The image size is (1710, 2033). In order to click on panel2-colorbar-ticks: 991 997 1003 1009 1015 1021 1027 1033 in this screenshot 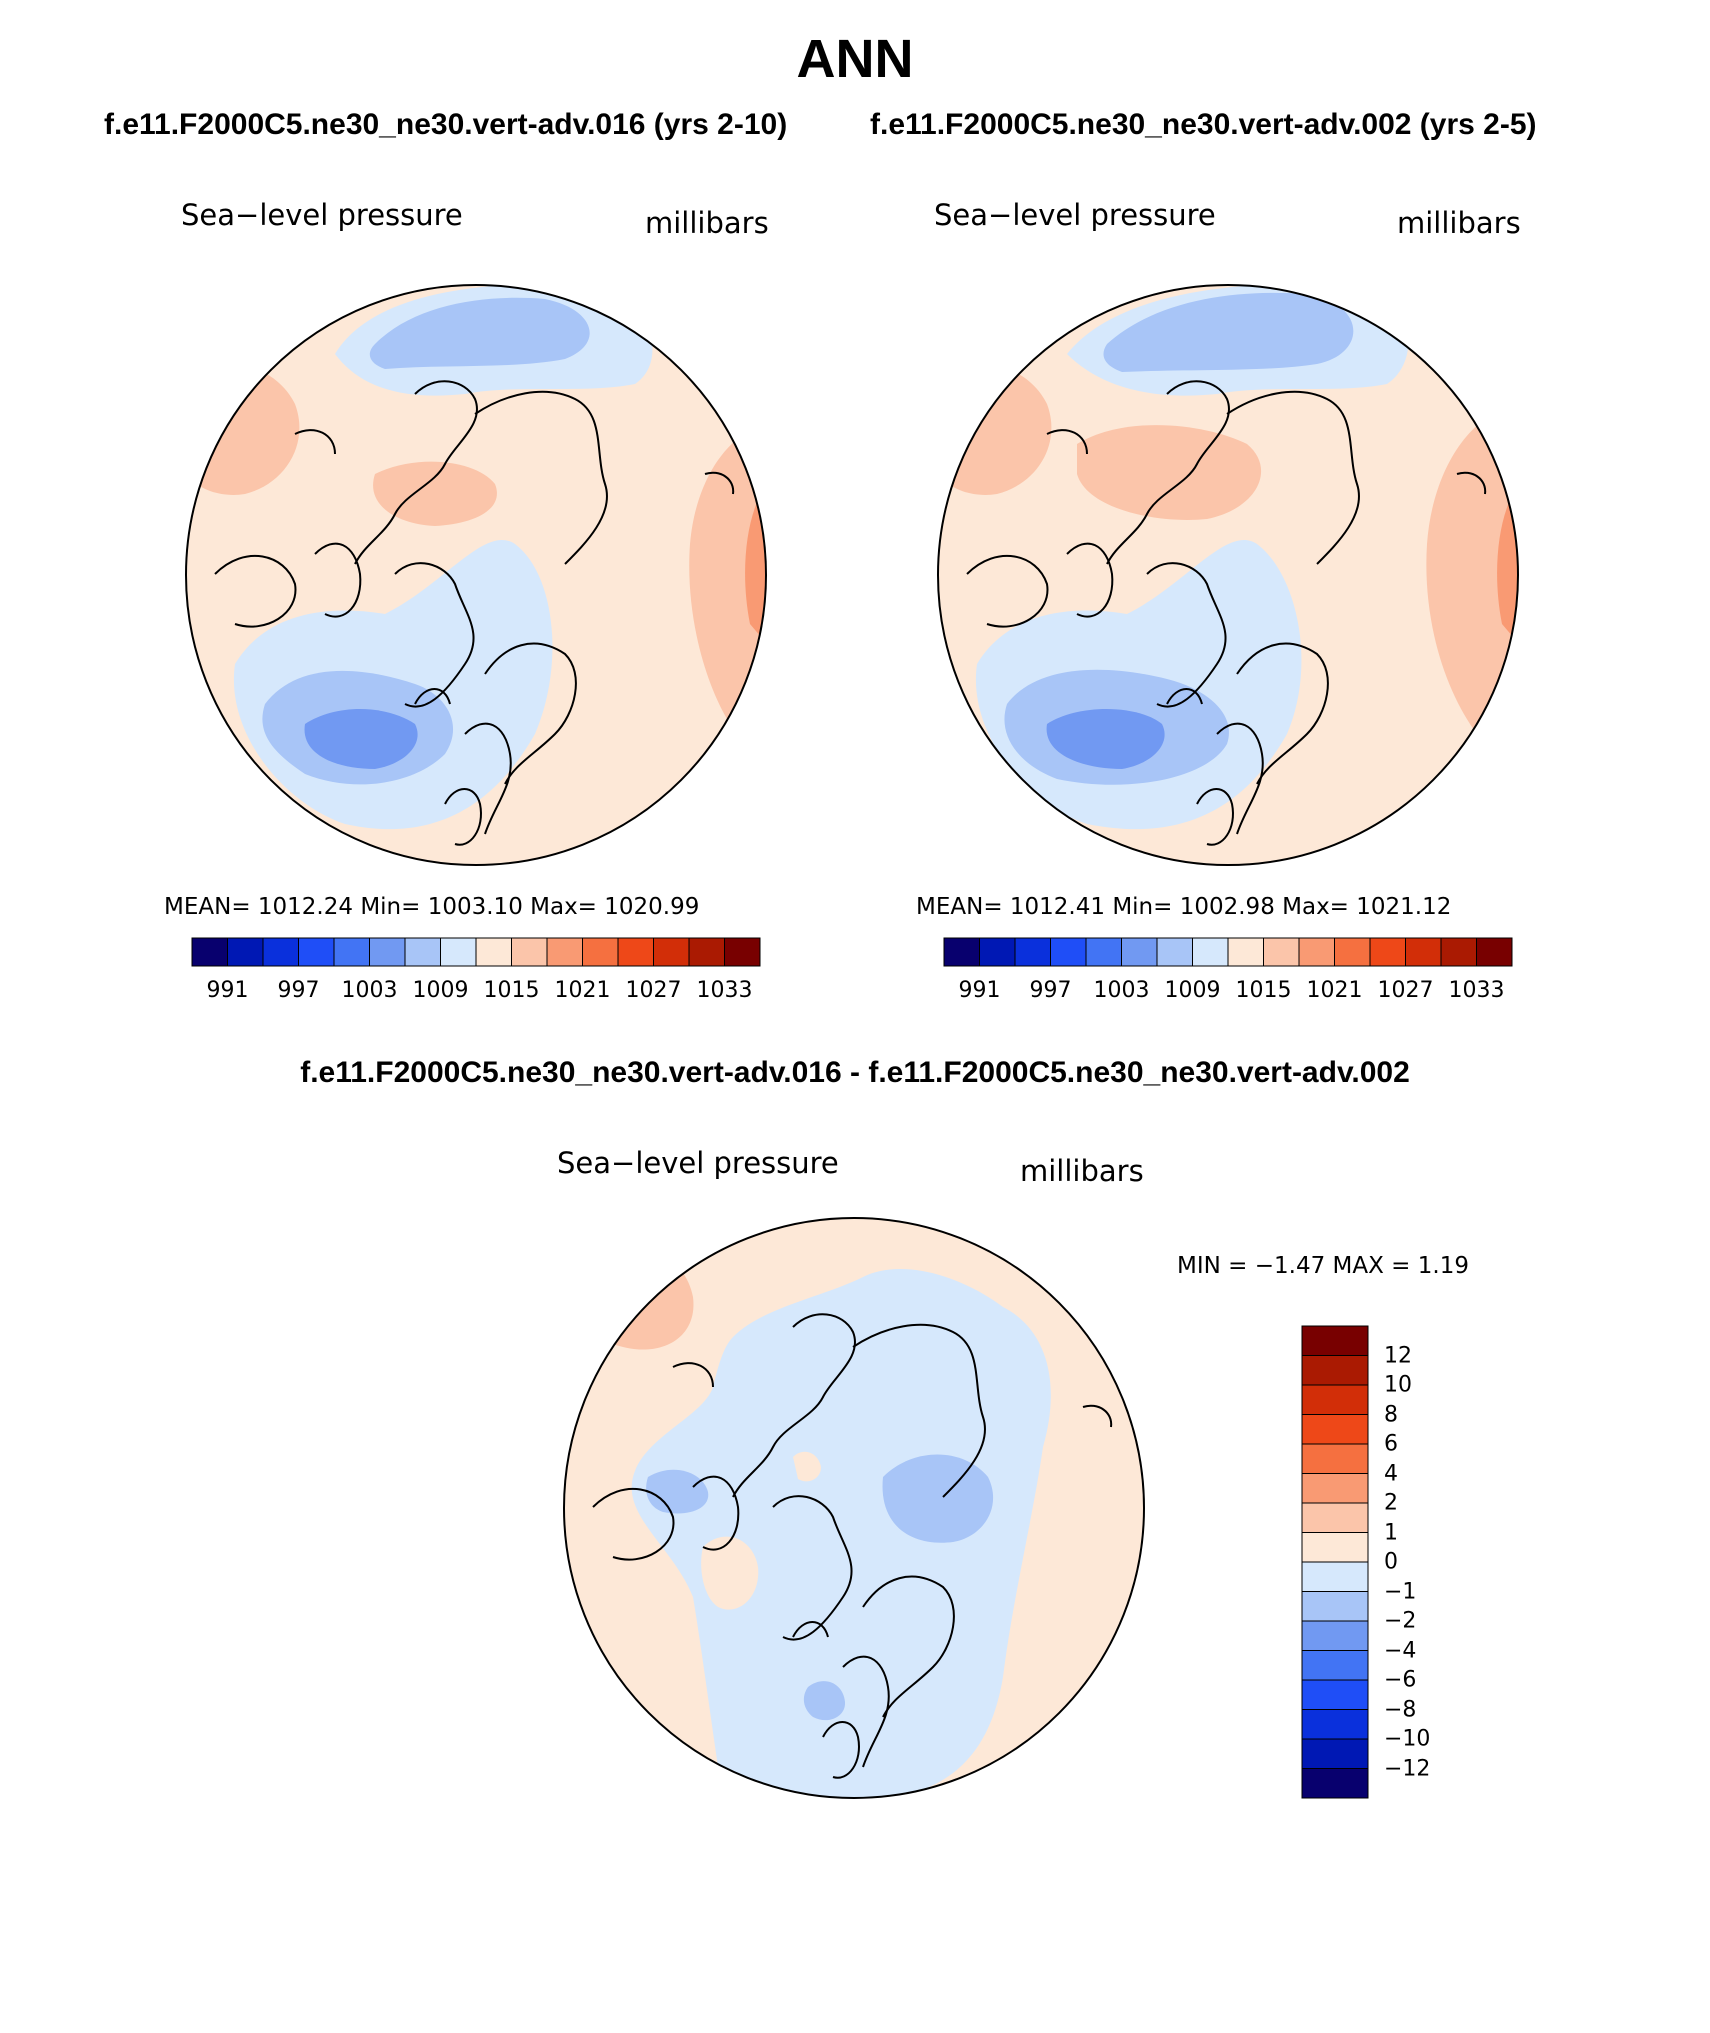, I will do `click(1228, 992)`.